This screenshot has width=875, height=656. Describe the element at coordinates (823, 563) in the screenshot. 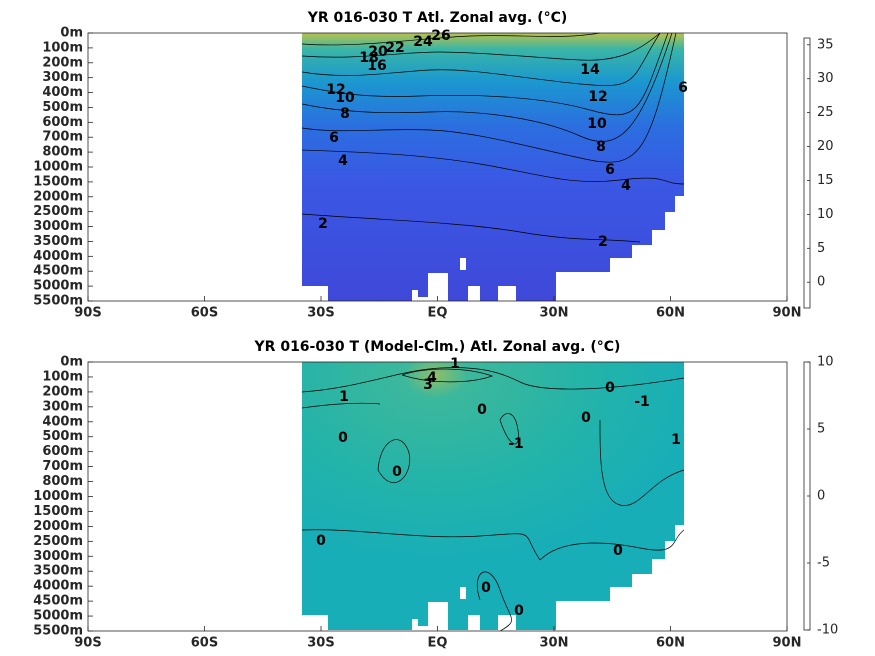

I see `colorbar-tick-label: -5` at that location.